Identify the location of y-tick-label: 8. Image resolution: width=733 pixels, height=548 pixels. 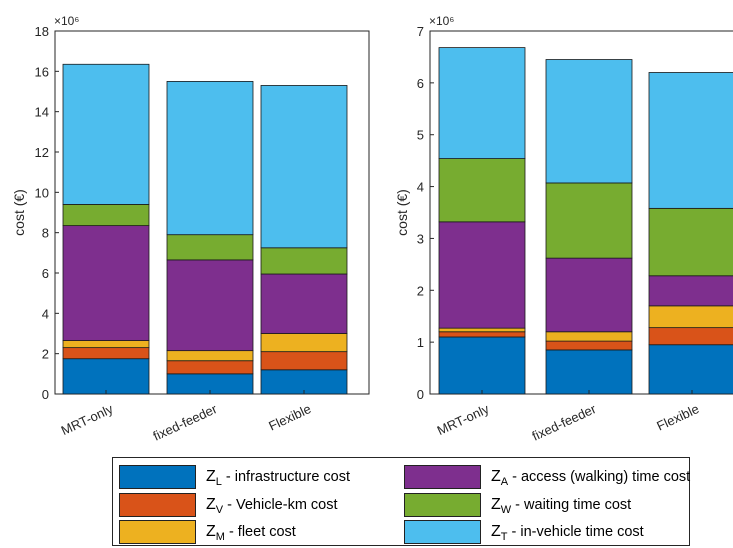
(45, 233).